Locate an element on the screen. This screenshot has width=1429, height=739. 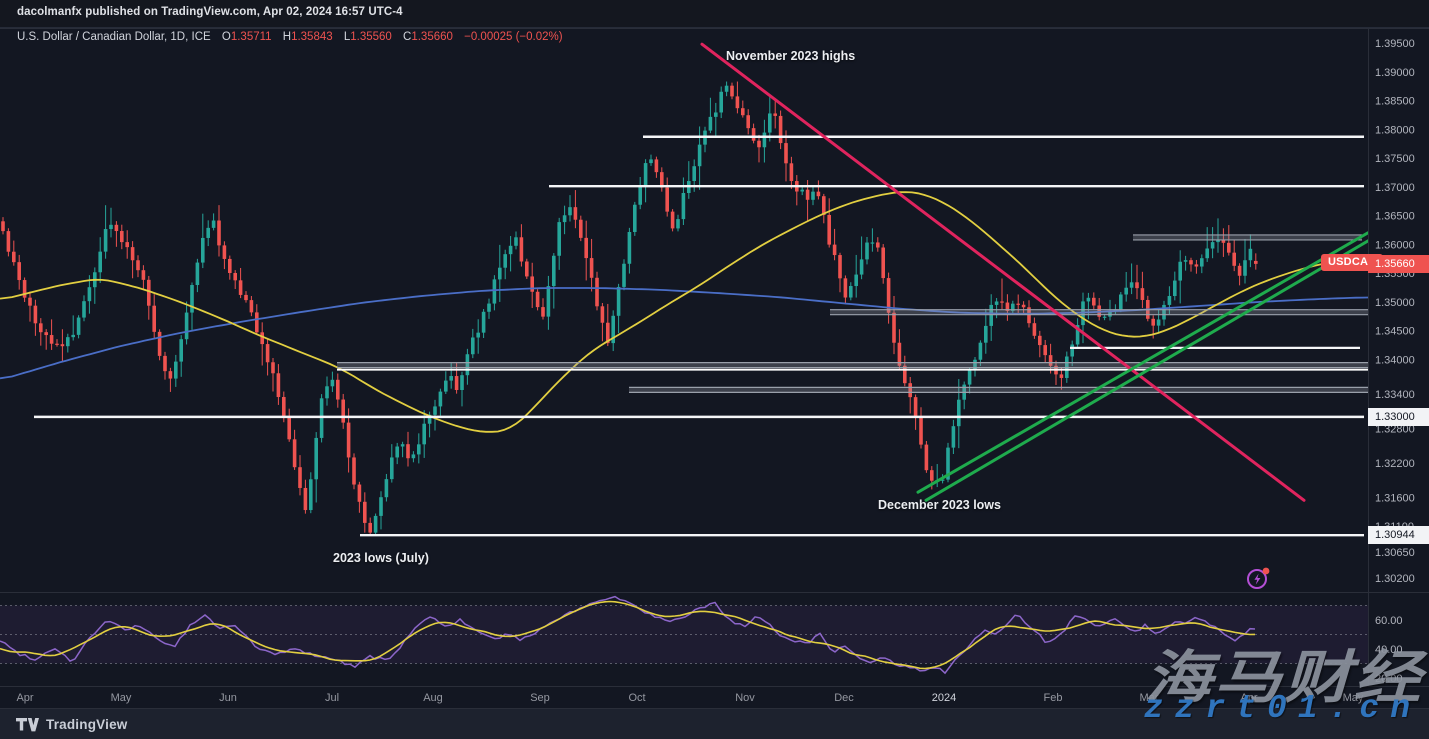
open-label: O is located at coordinates (226, 37).